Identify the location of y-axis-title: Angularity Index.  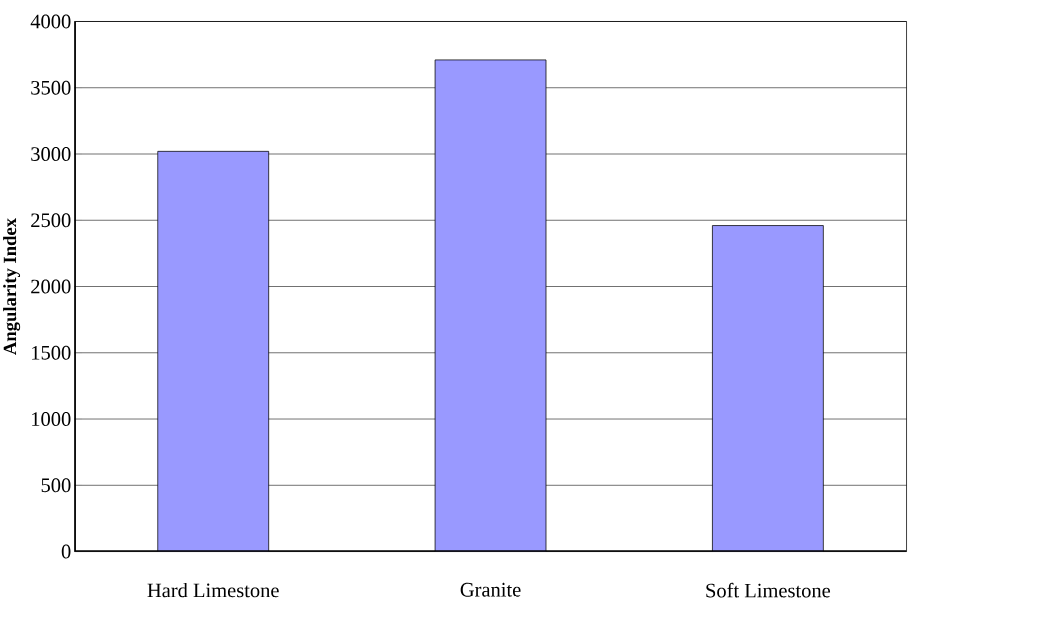
(12, 286).